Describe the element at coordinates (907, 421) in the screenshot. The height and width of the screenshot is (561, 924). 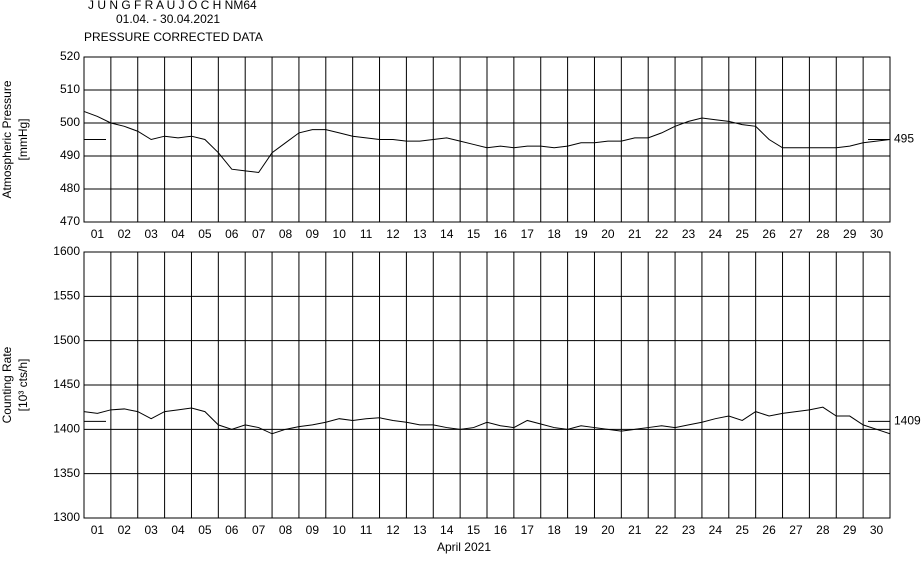
I see `reference-label: 1409` at that location.